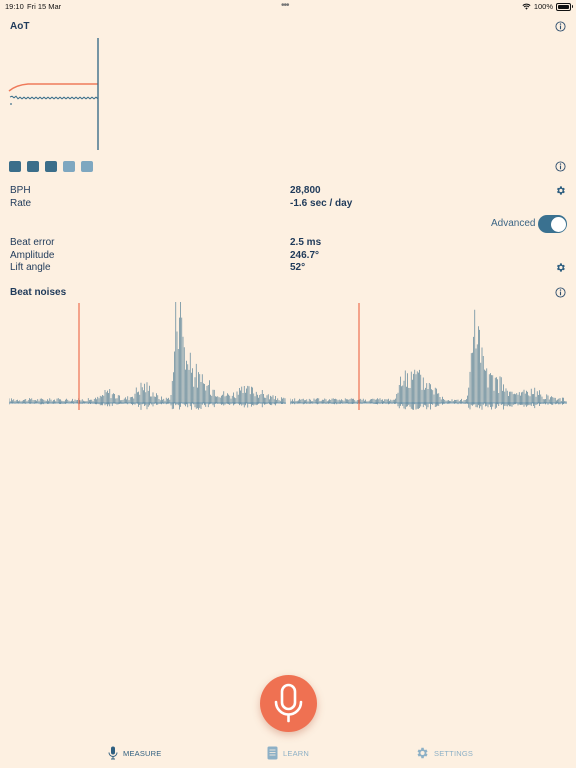 This screenshot has height=768, width=576. I want to click on beat-noises-title: Beat noises, so click(38, 292).